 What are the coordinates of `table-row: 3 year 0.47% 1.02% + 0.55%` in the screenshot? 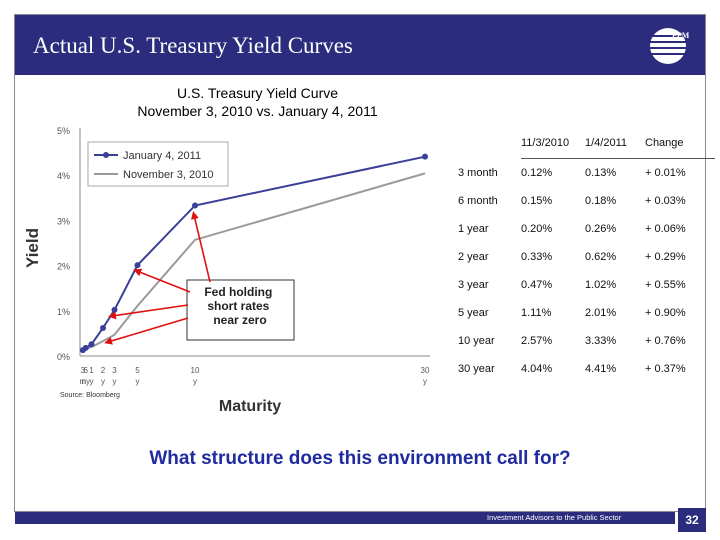 It's located at (581, 285).